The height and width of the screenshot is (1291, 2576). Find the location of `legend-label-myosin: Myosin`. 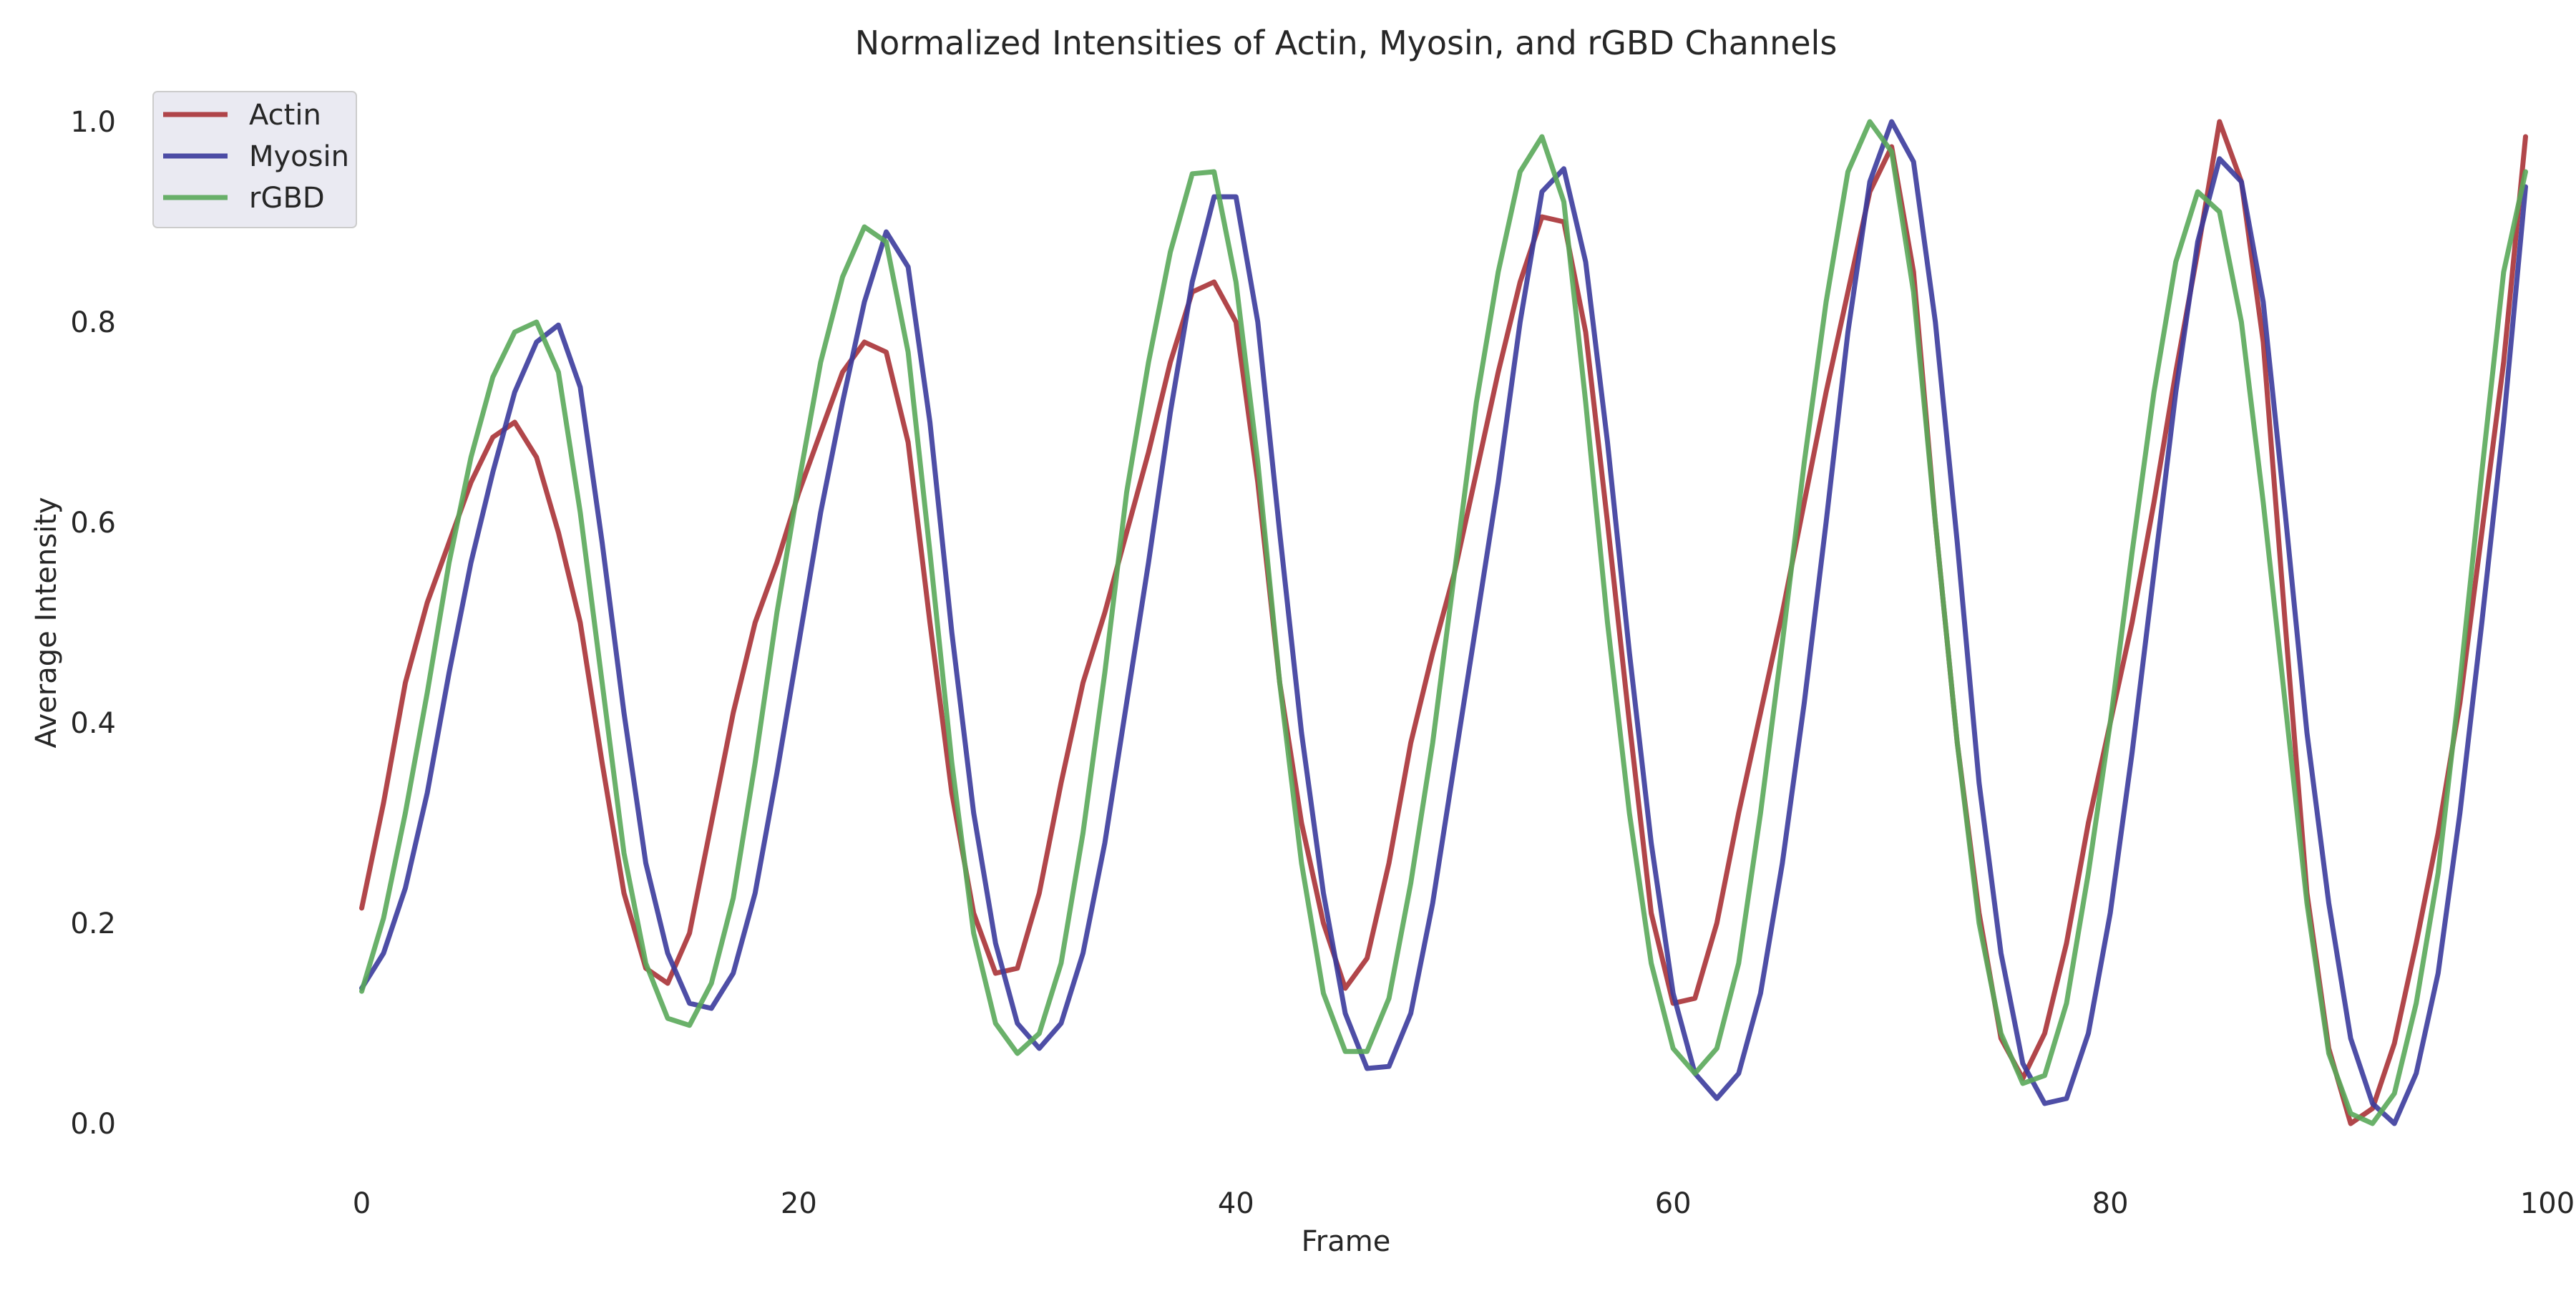

legend-label-myosin: Myosin is located at coordinates (299, 156).